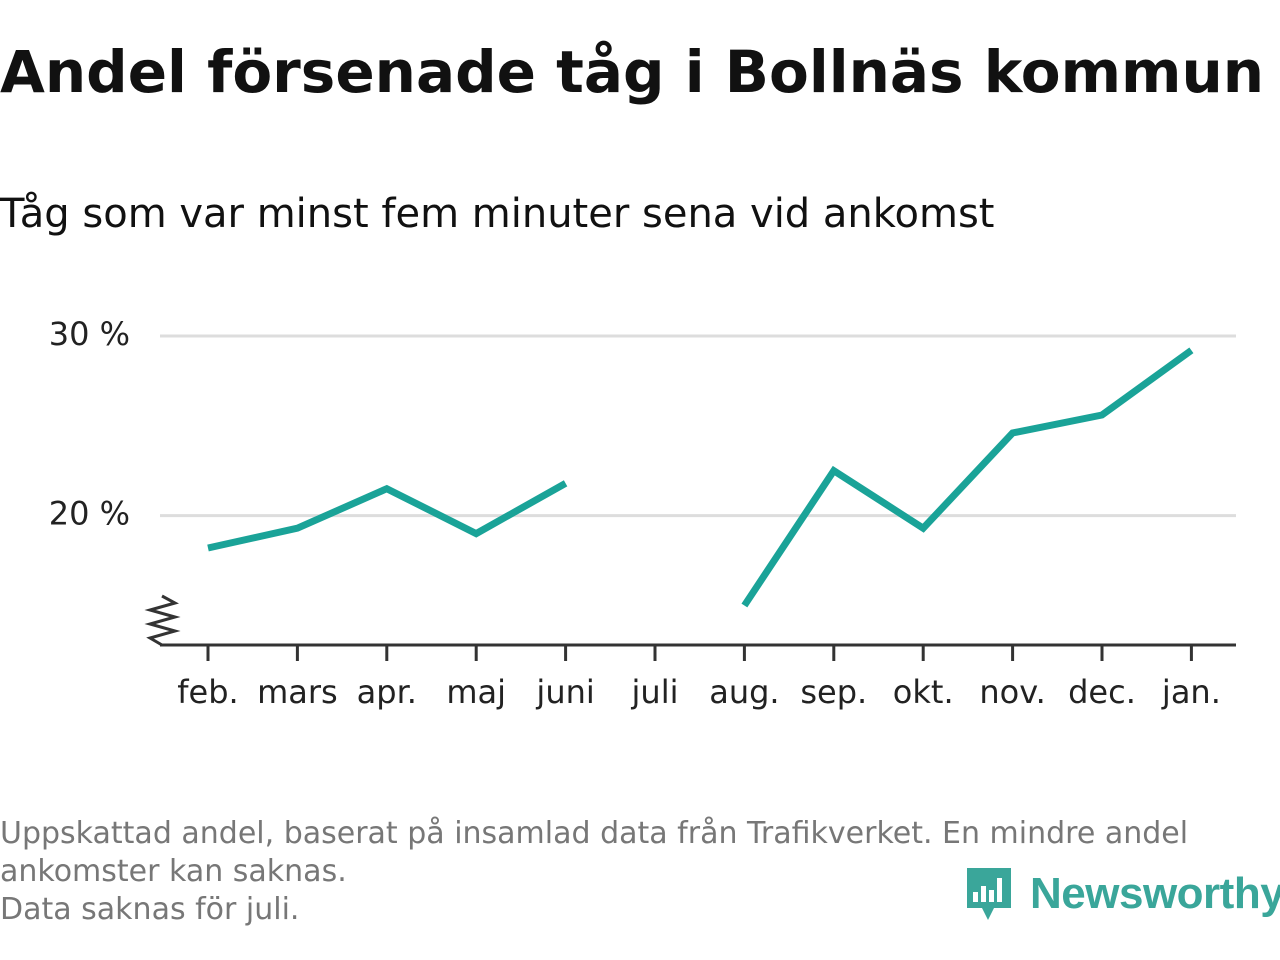 This screenshot has width=1280, height=960. I want to click on y-tick-label: 30 %, so click(89, 334).